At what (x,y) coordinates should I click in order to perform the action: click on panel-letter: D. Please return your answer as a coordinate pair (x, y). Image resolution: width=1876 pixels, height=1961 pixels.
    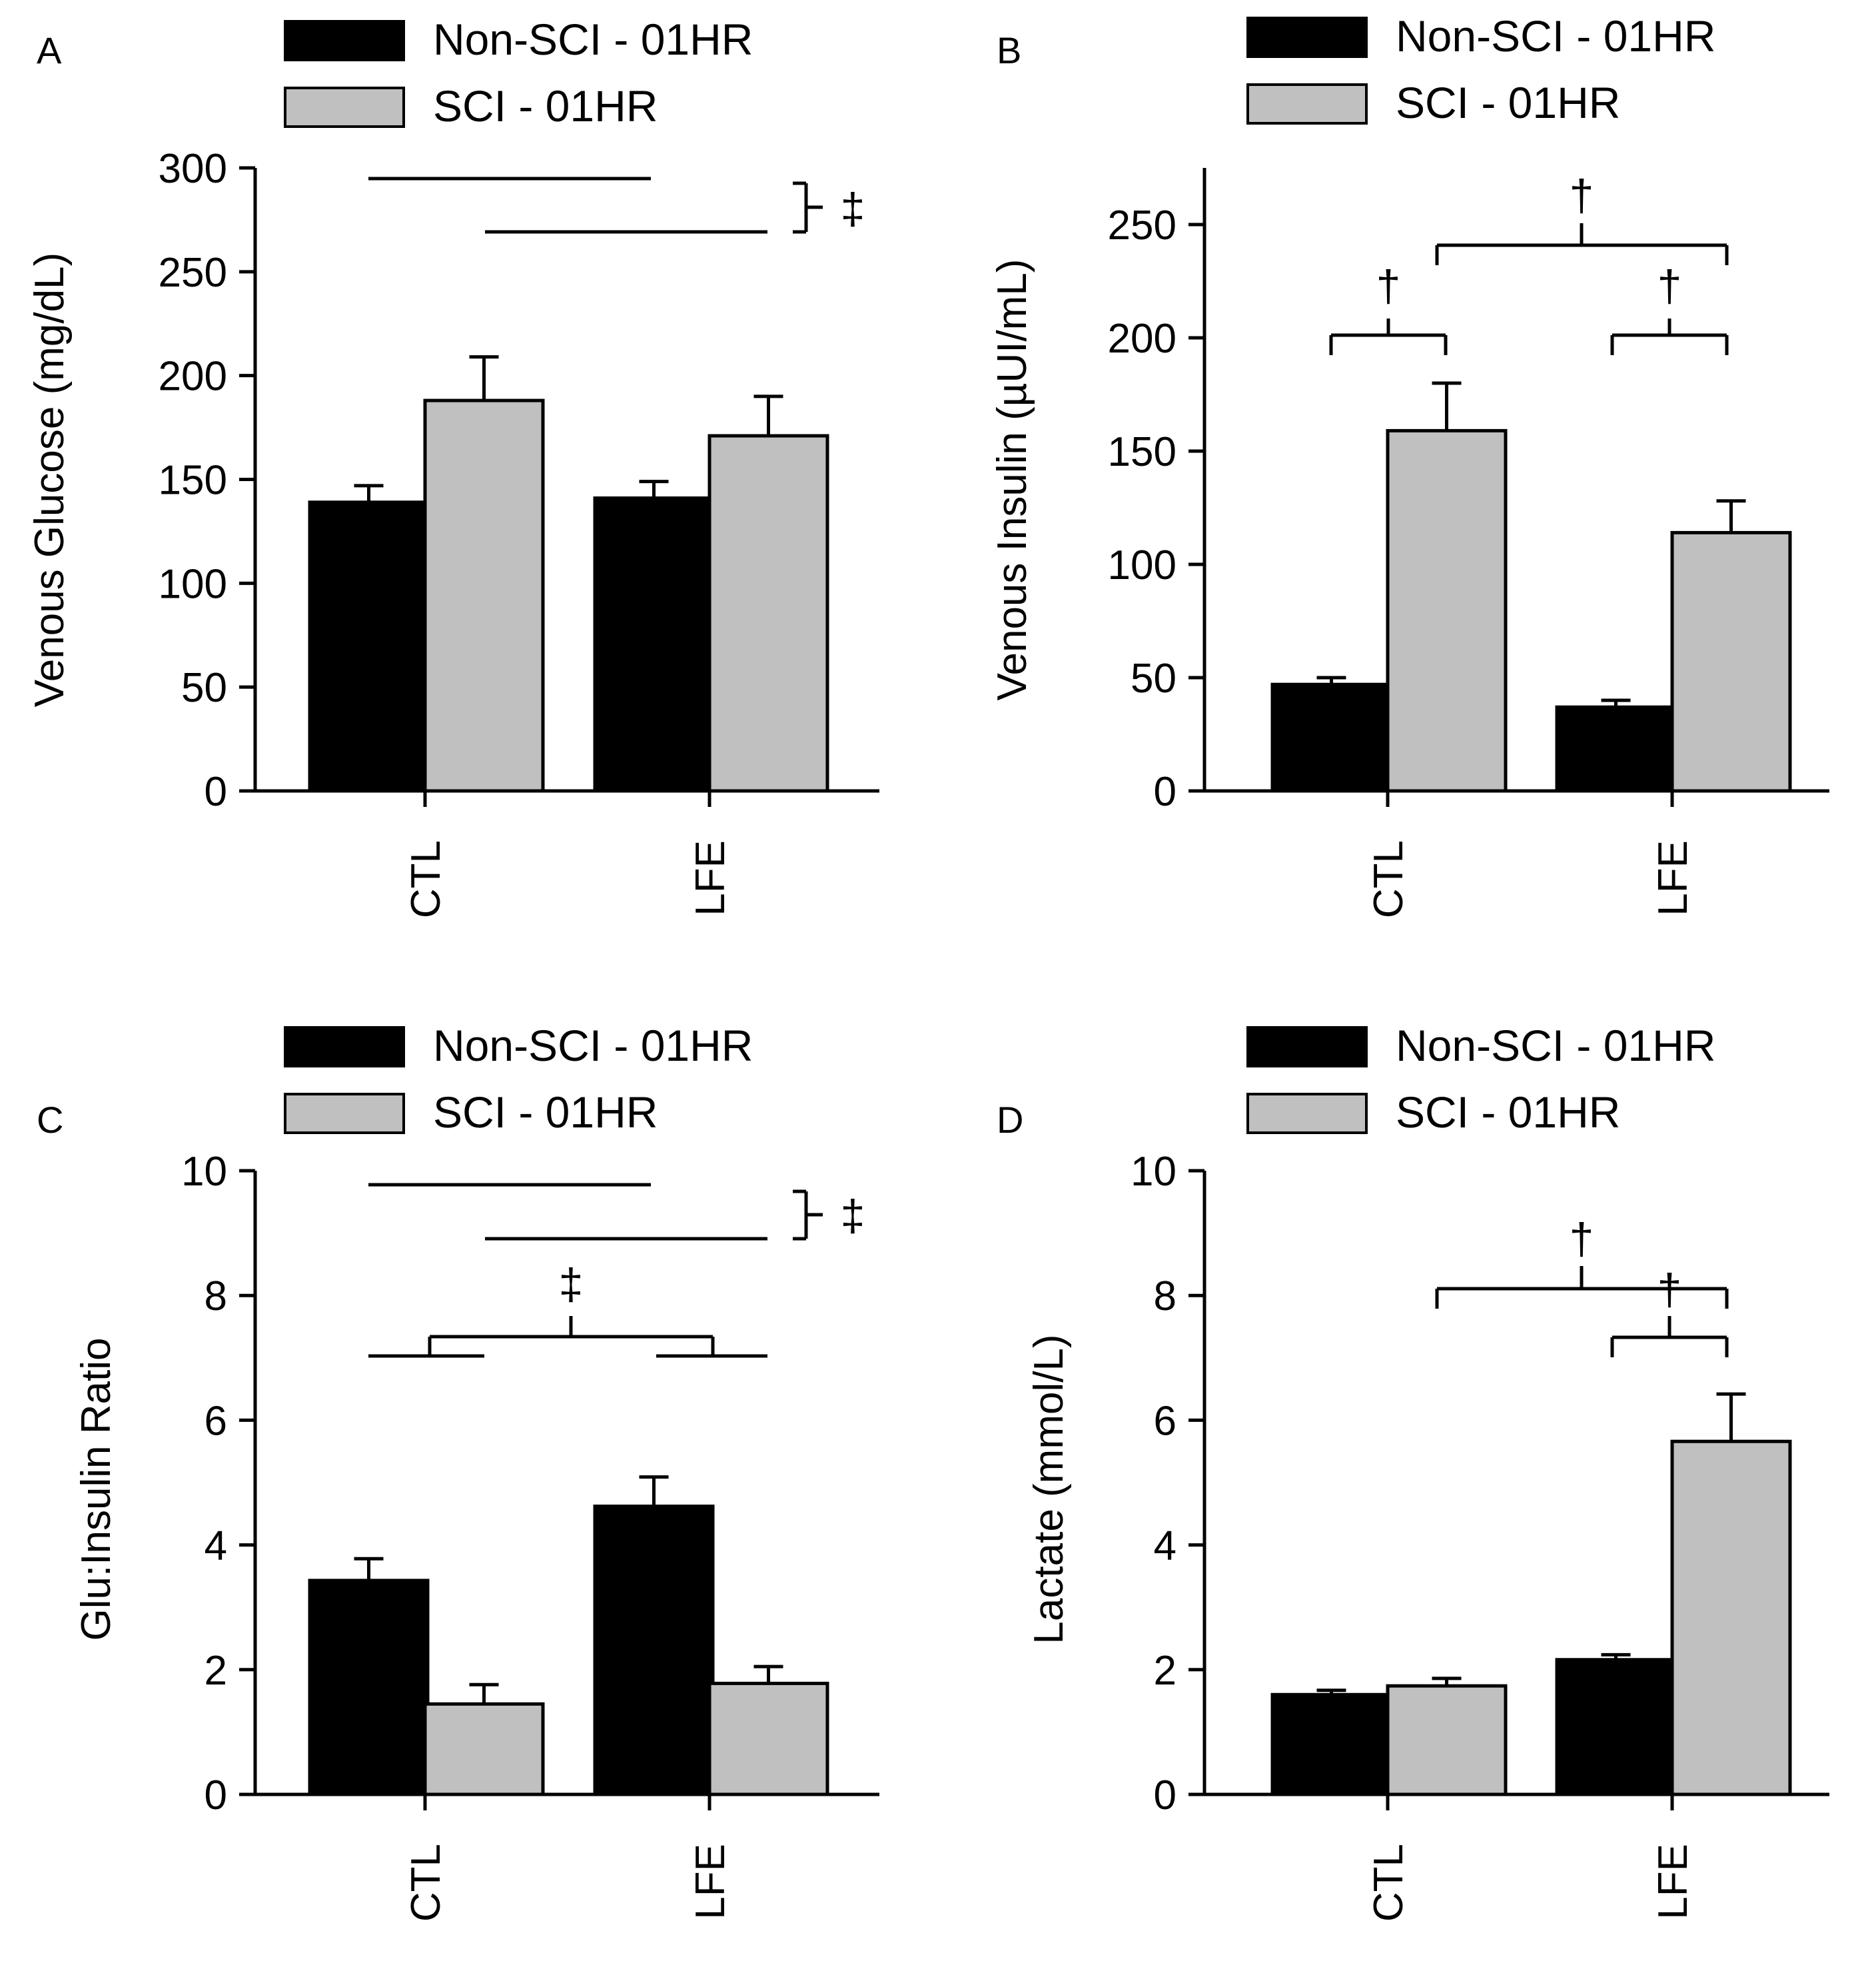
    Looking at the image, I should click on (1010, 1120).